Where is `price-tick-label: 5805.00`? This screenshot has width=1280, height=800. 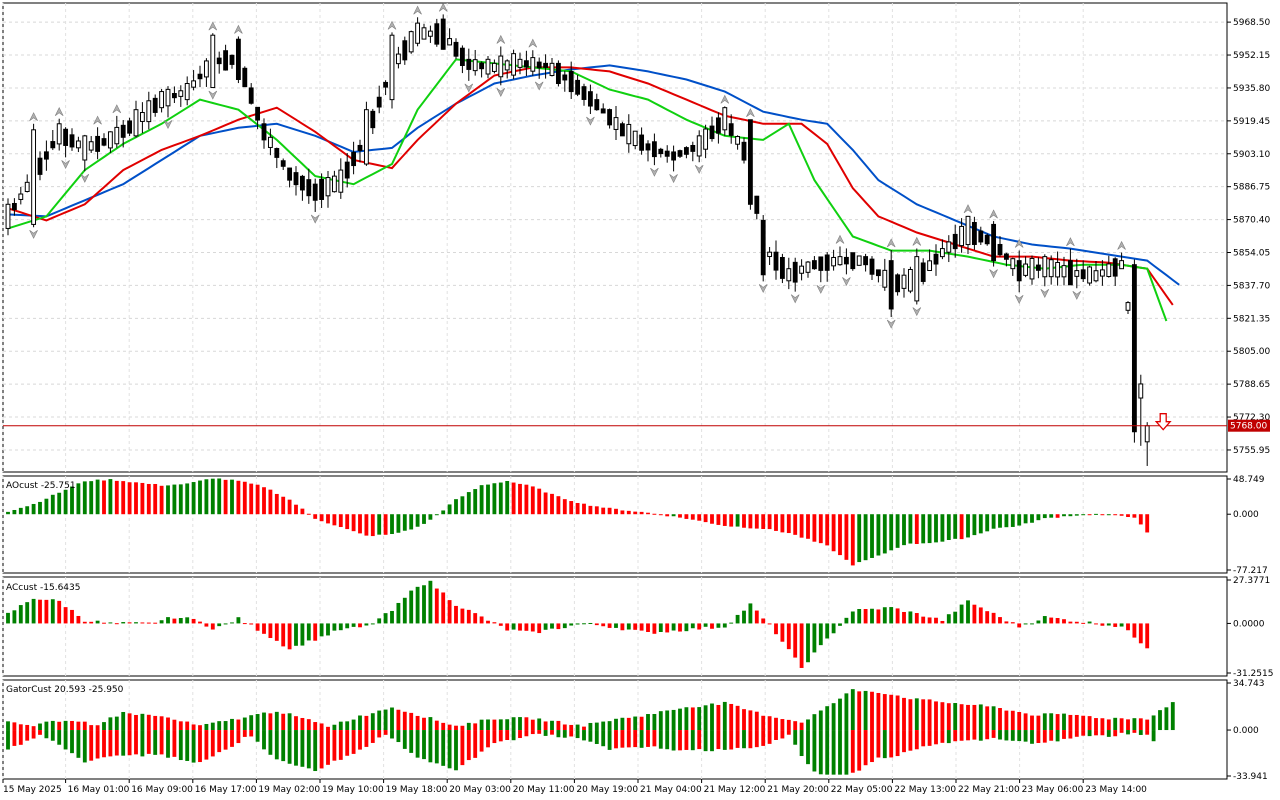 price-tick-label: 5805.00 is located at coordinates (1251, 352).